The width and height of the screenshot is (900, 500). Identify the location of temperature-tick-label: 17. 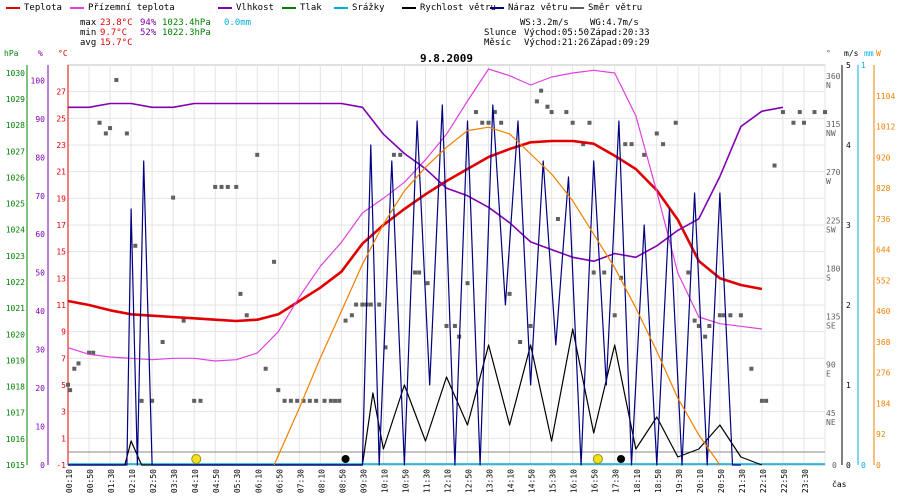
(61, 225).